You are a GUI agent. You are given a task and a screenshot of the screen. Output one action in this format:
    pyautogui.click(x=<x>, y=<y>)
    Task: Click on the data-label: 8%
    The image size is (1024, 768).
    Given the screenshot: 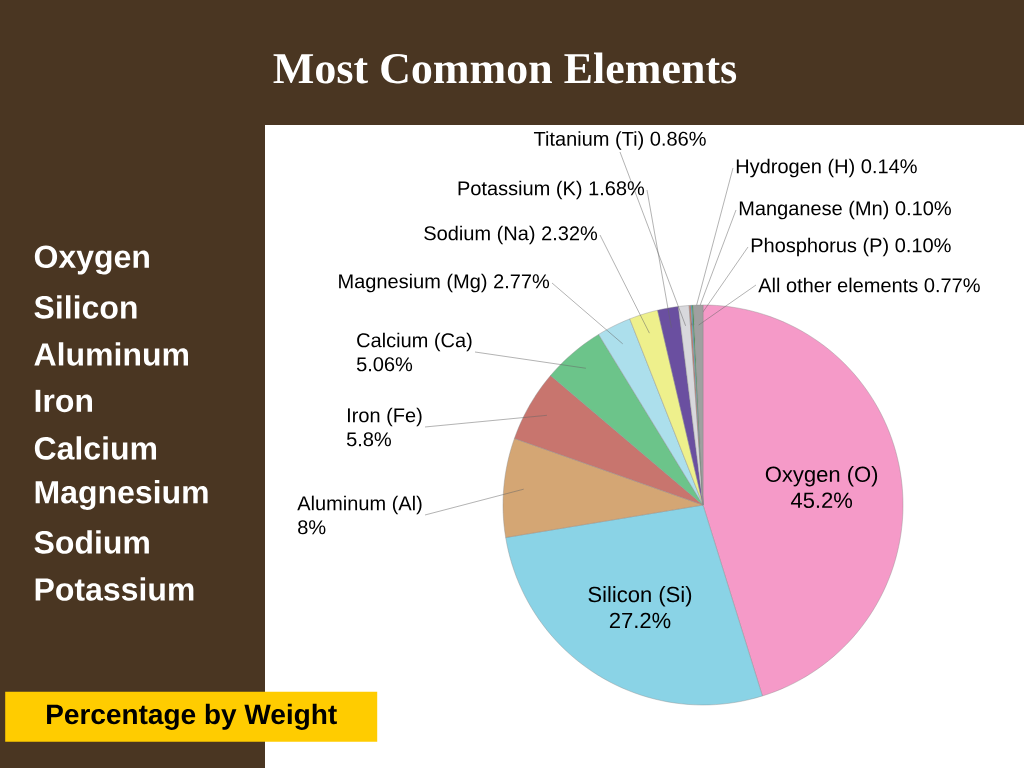 What is the action you would take?
    pyautogui.click(x=312, y=527)
    